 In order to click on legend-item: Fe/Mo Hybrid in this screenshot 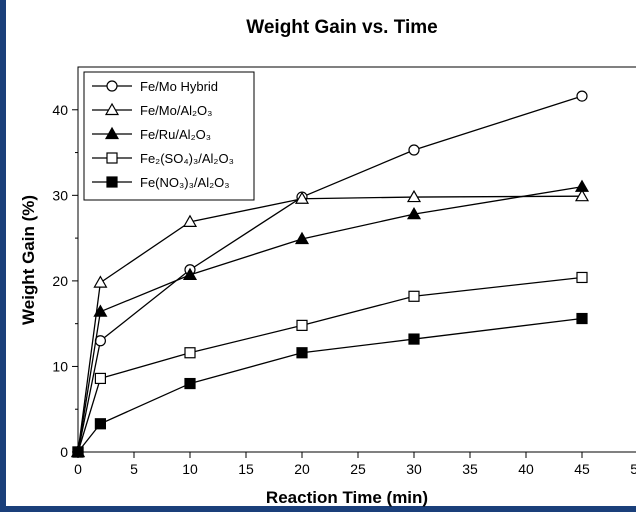, I will do `click(155, 86)`.